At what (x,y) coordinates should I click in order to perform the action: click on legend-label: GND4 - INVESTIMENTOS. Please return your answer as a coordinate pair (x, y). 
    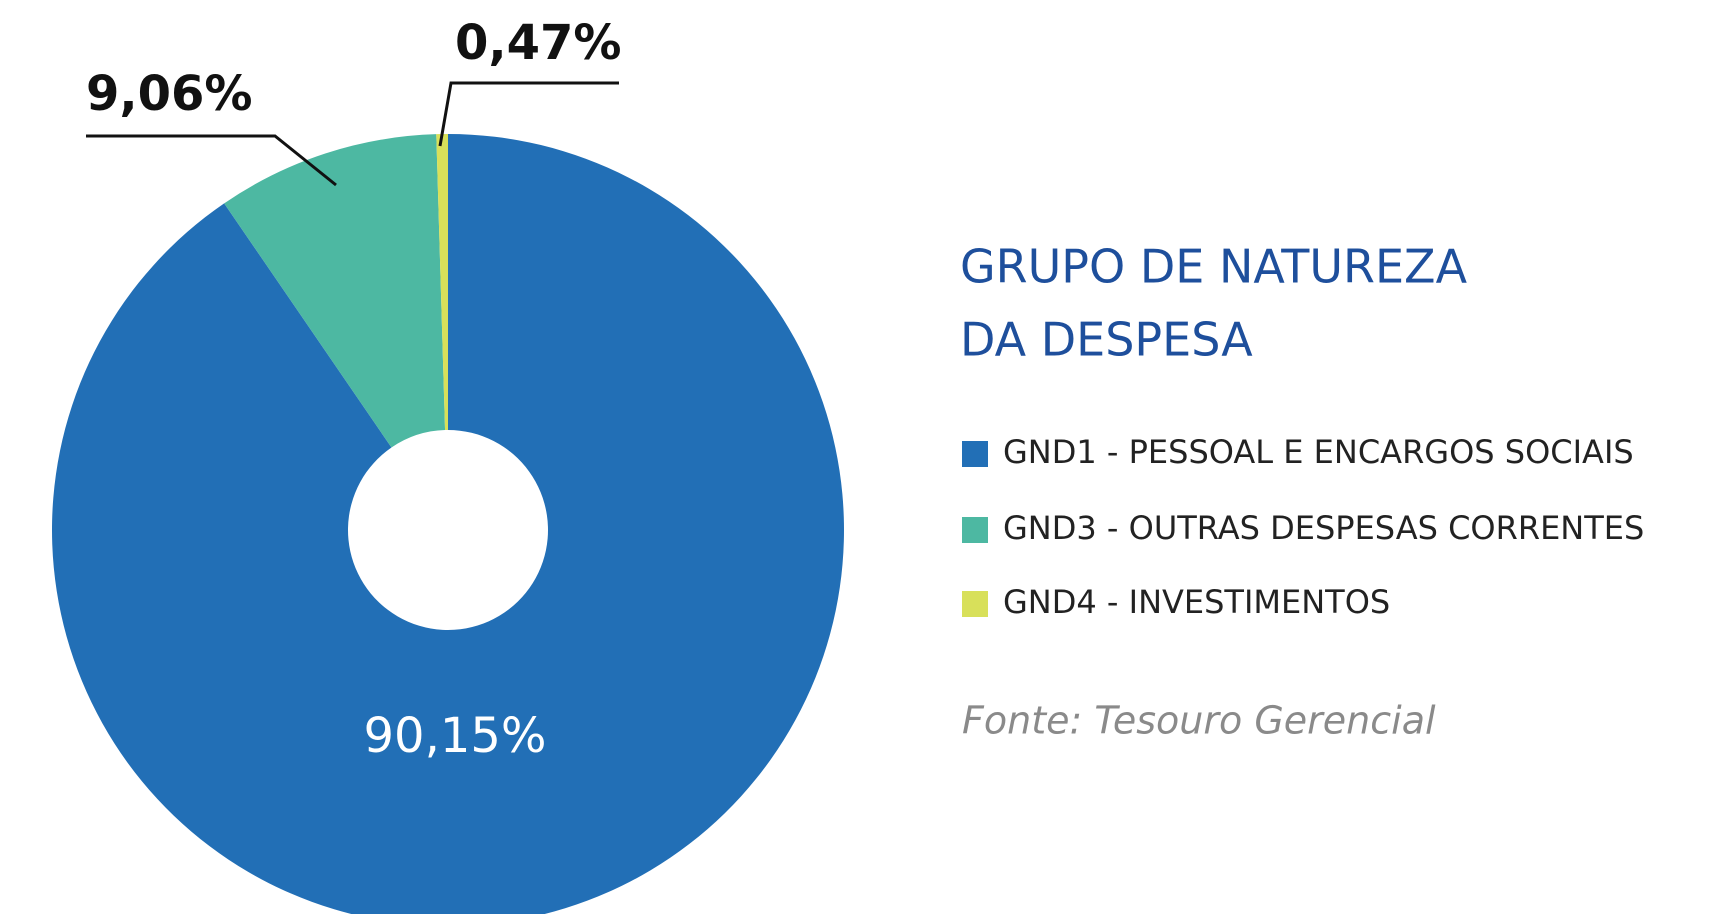
    Looking at the image, I should click on (1196, 602).